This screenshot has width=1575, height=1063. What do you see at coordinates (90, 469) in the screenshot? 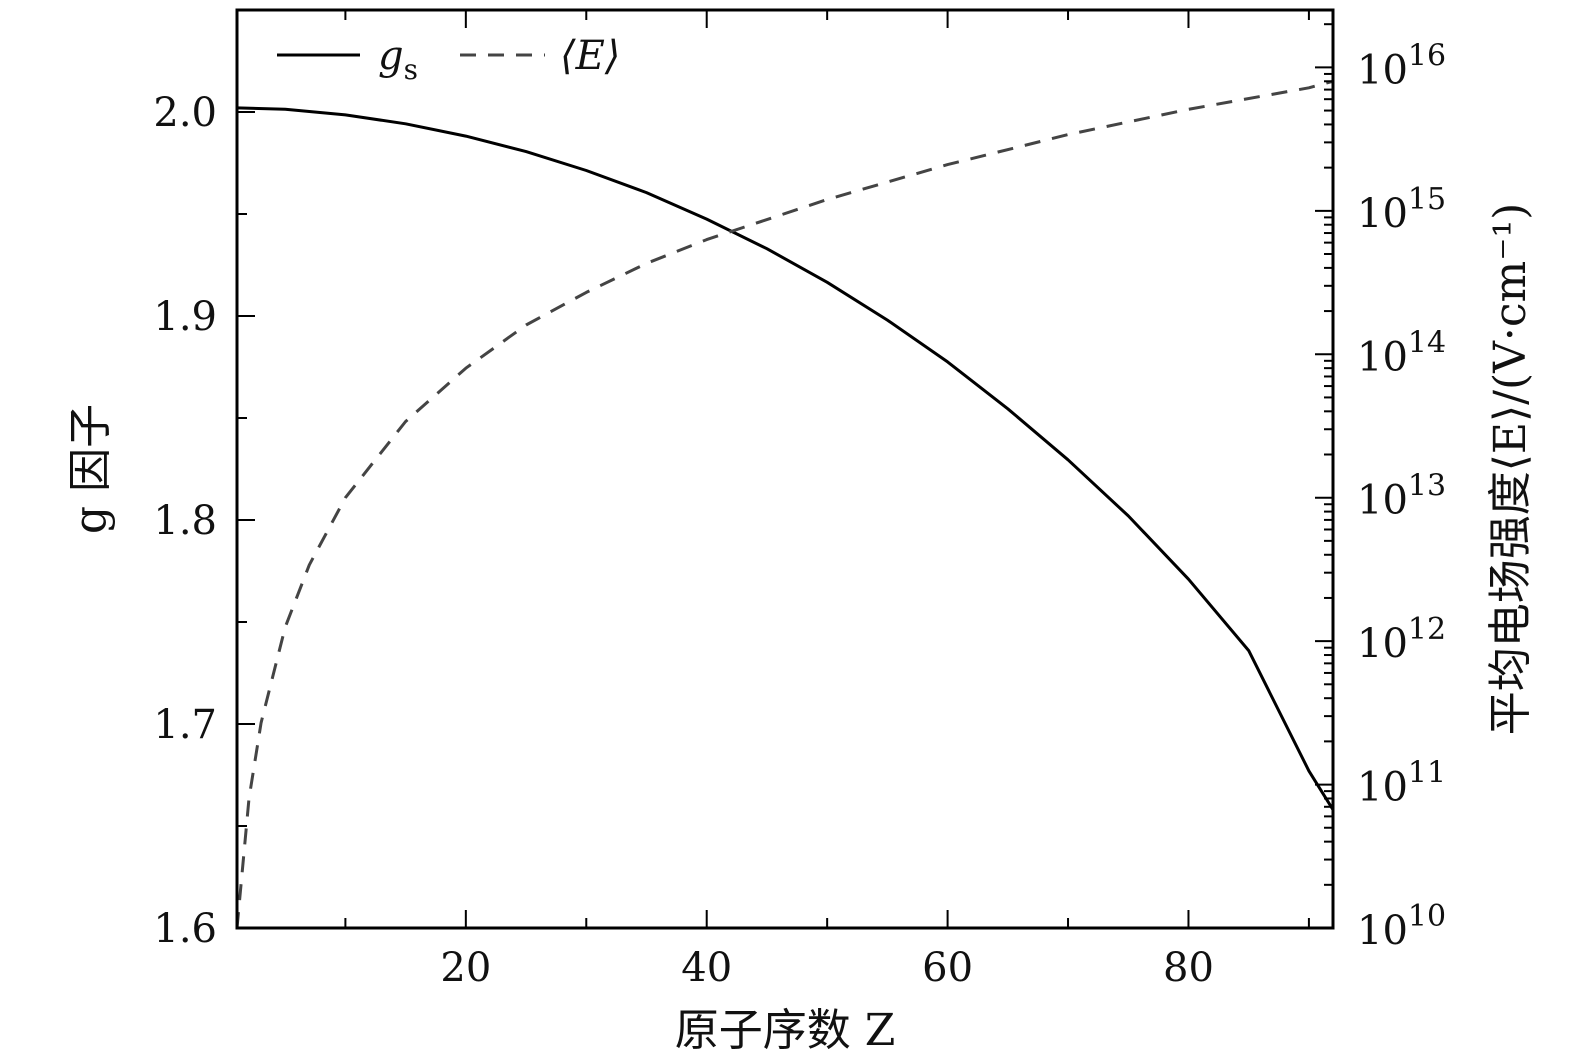
I see `y-axis-left-title: g 因子` at bounding box center [90, 469].